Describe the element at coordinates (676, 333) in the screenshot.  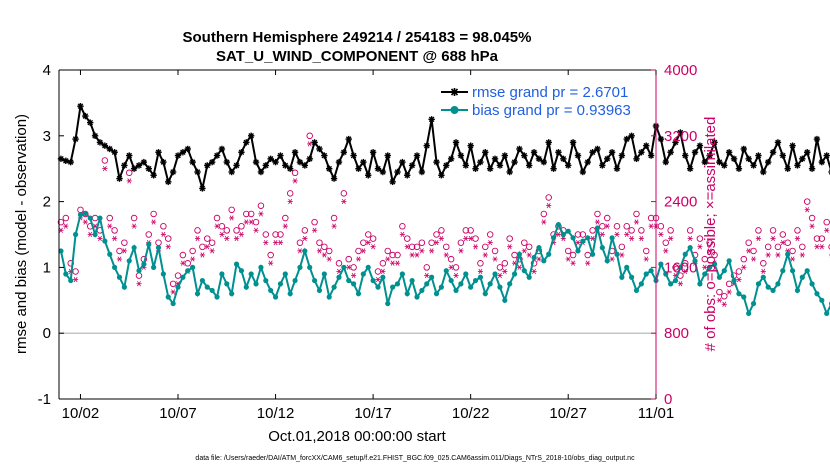
I see `right-y-tick-label: 800` at that location.